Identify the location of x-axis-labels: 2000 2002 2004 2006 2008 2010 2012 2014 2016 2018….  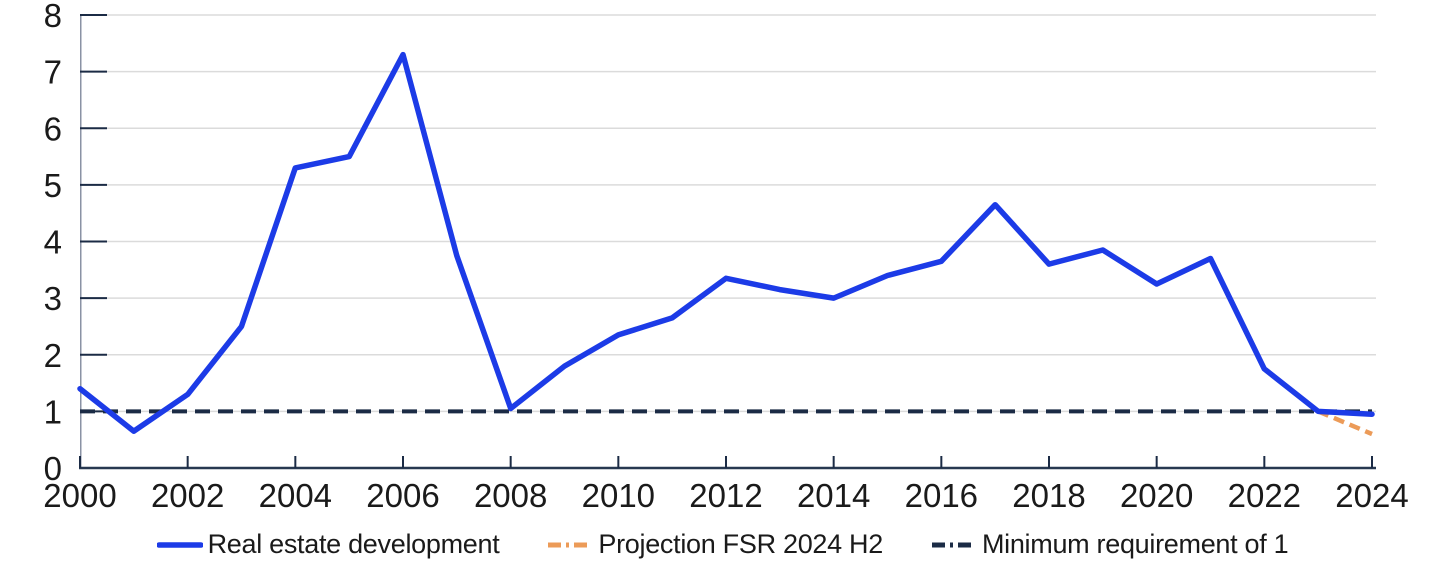
(725, 495).